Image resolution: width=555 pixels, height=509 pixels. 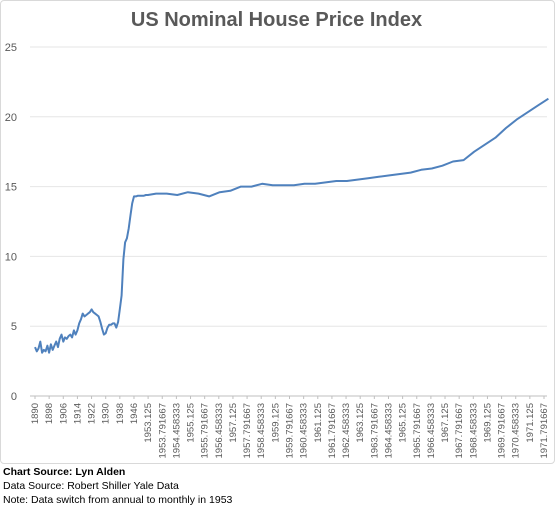 What do you see at coordinates (11, 118) in the screenshot?
I see `y-tick-label: 20` at bounding box center [11, 118].